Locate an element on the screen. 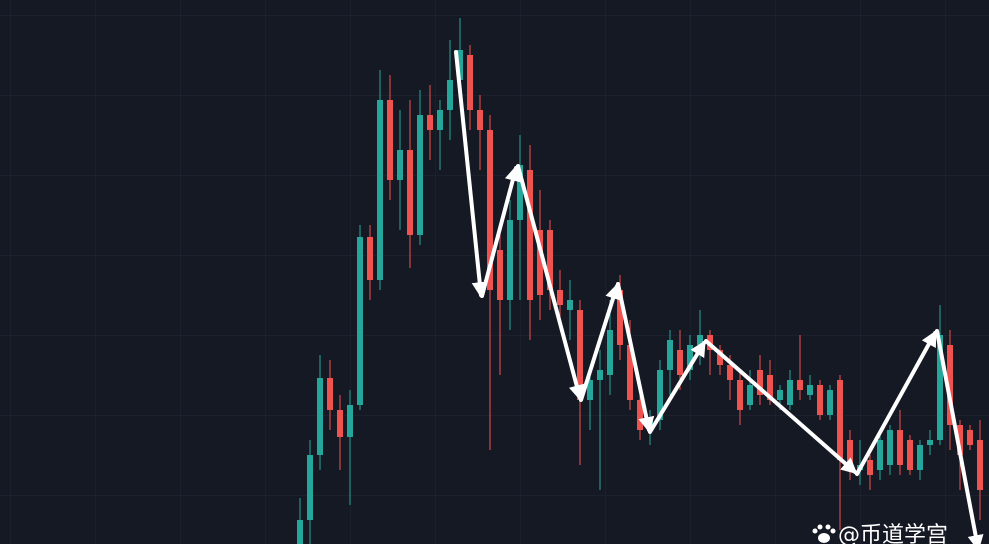  watermark: @币道学宫 is located at coordinates (893, 533).